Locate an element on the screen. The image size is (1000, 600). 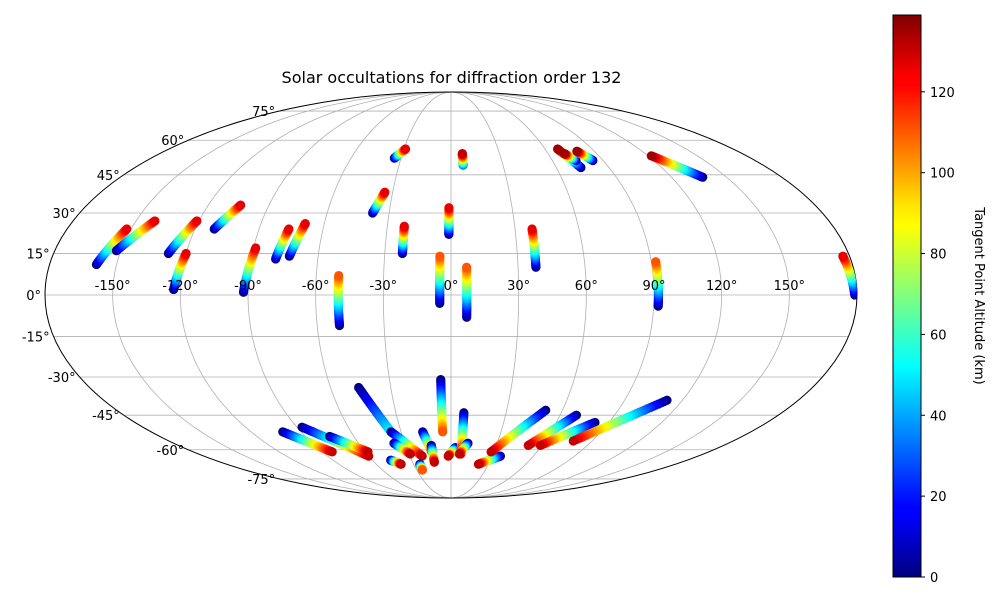
colorbar-tick-label: 100 is located at coordinates (942, 174).